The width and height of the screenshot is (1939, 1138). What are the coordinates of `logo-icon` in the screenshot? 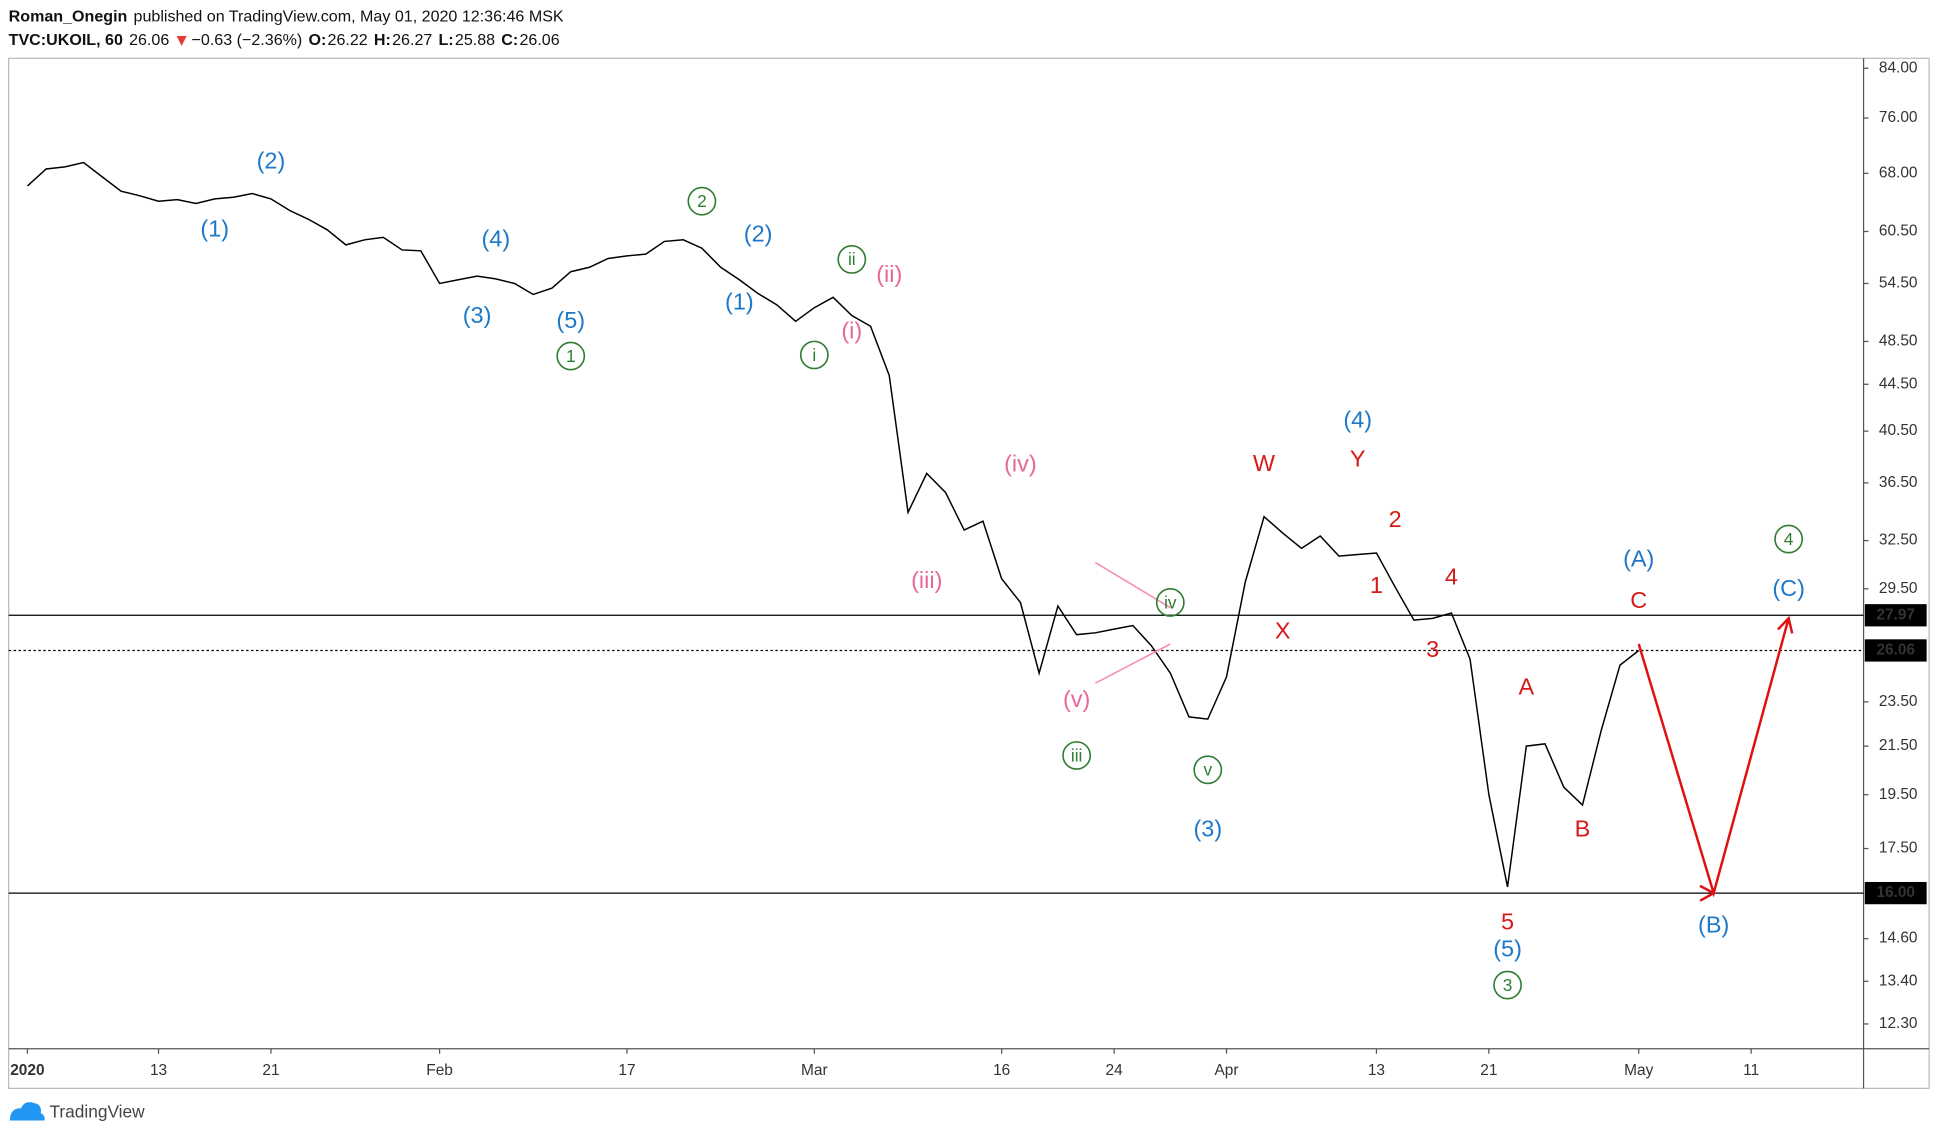 It's located at (27, 1111).